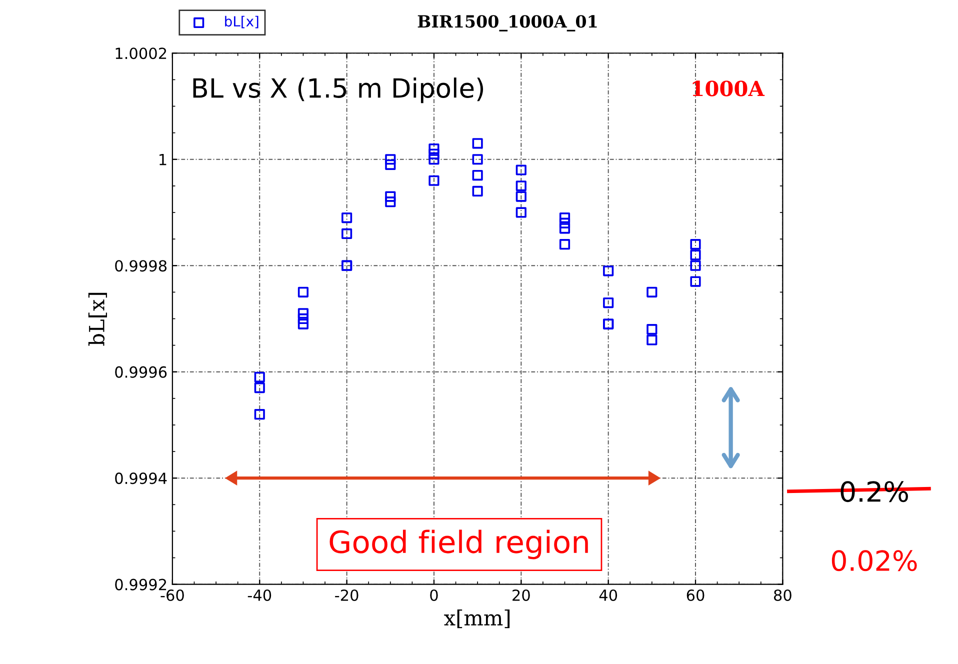 The width and height of the screenshot is (958, 664). I want to click on y-tick-label: 1.0002, so click(141, 54).